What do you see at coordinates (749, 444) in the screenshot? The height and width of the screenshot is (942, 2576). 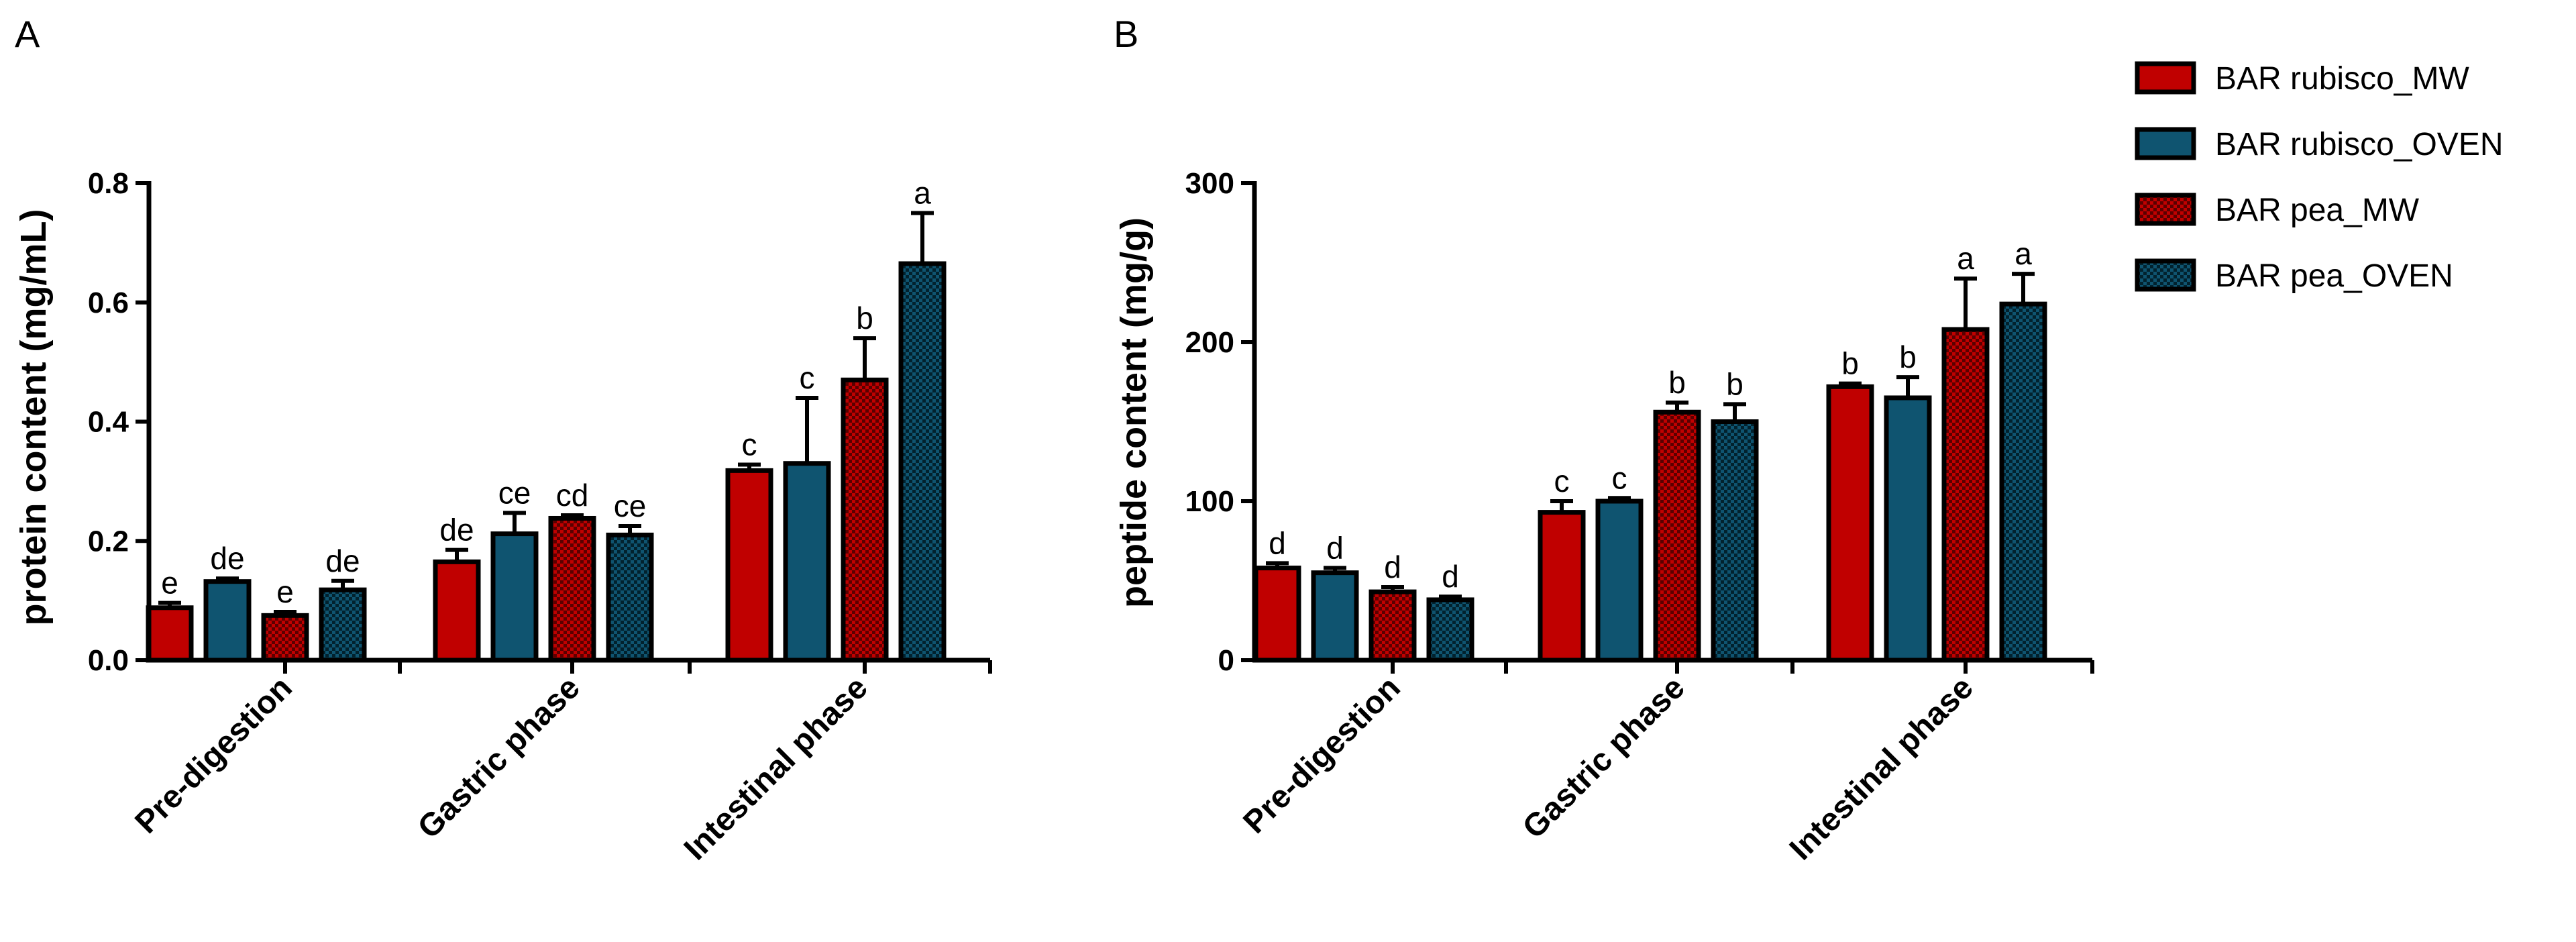 I see `panel-a-bar-rubisco-mw-intestinal-phase-sig-label: c` at bounding box center [749, 444].